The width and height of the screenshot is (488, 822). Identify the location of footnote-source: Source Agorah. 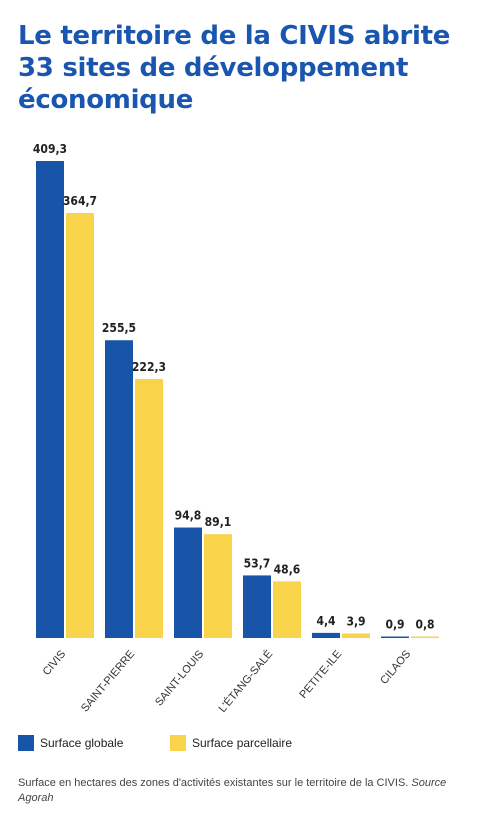
(232, 790).